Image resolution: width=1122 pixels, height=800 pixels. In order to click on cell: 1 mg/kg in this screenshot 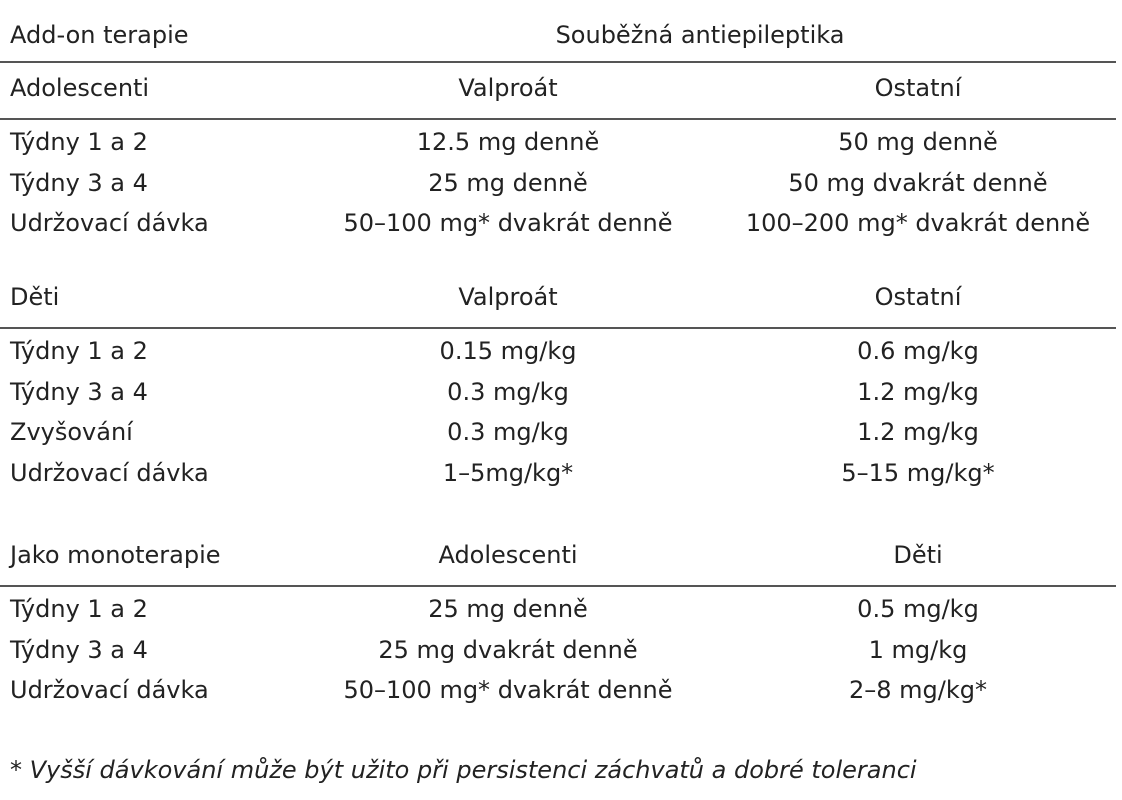, I will do `click(918, 649)`.